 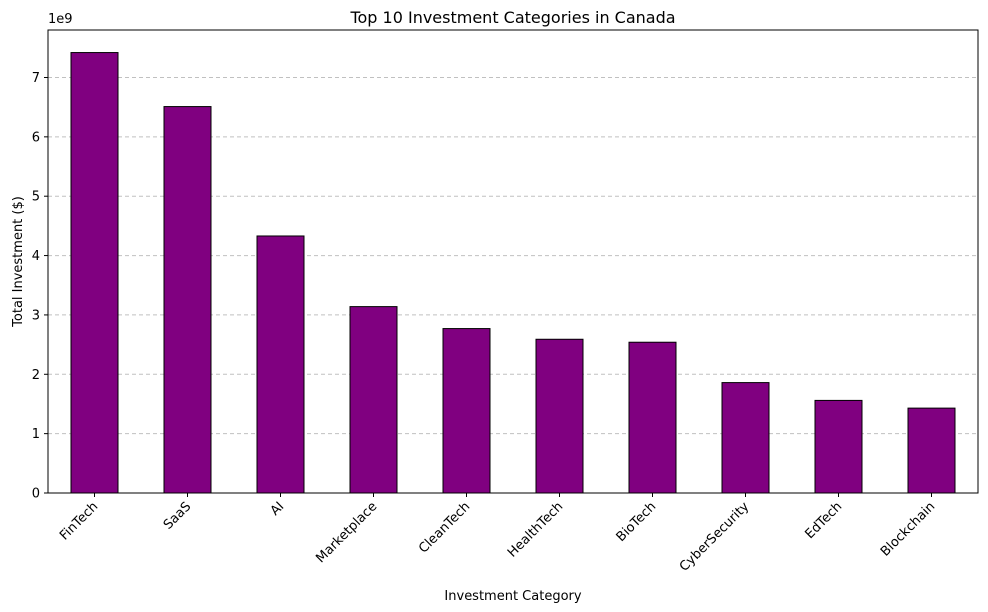 I want to click on bar-ai, so click(x=280, y=364).